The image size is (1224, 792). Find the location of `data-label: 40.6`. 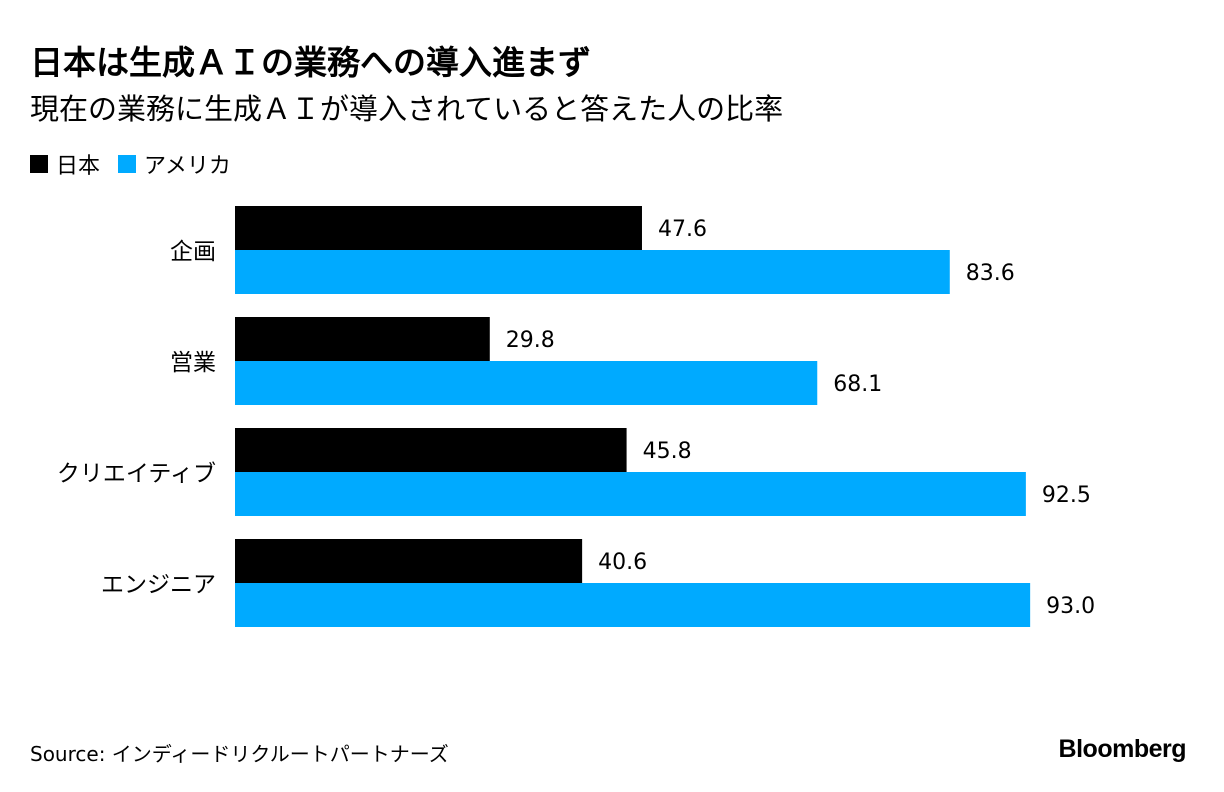

data-label: 40.6 is located at coordinates (622, 562).